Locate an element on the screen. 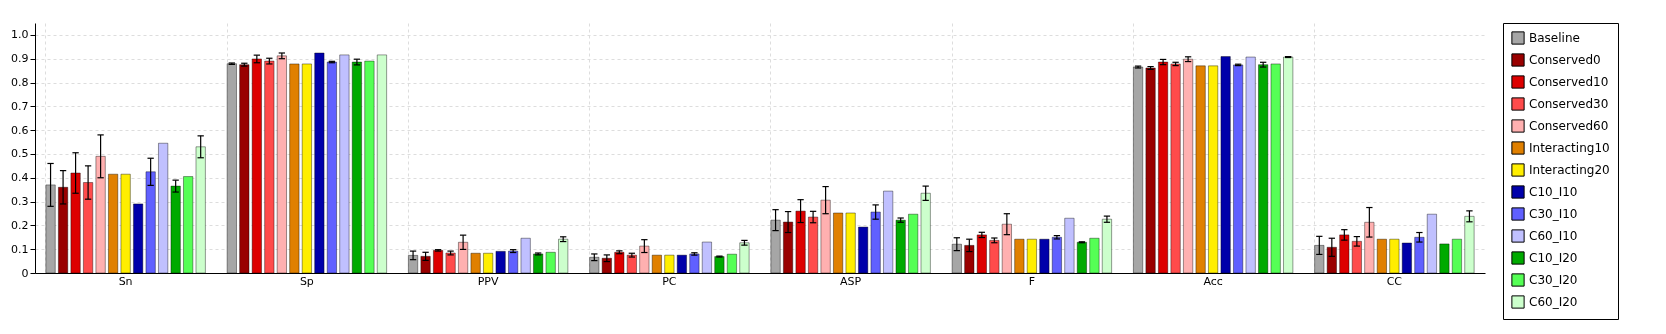 This screenshot has height=334, width=1666. legend-label: Baseline is located at coordinates (1554, 38).